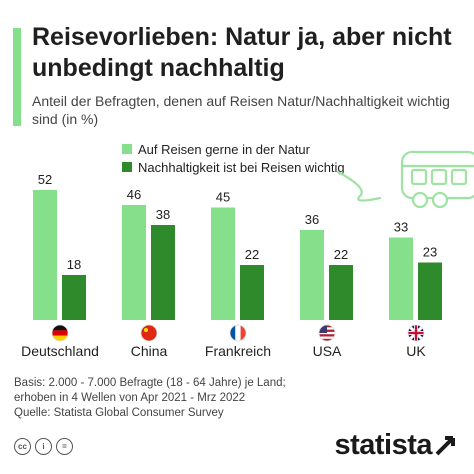 The image size is (474, 474). I want to click on data-label-uk-series-1: 33, so click(401, 227).